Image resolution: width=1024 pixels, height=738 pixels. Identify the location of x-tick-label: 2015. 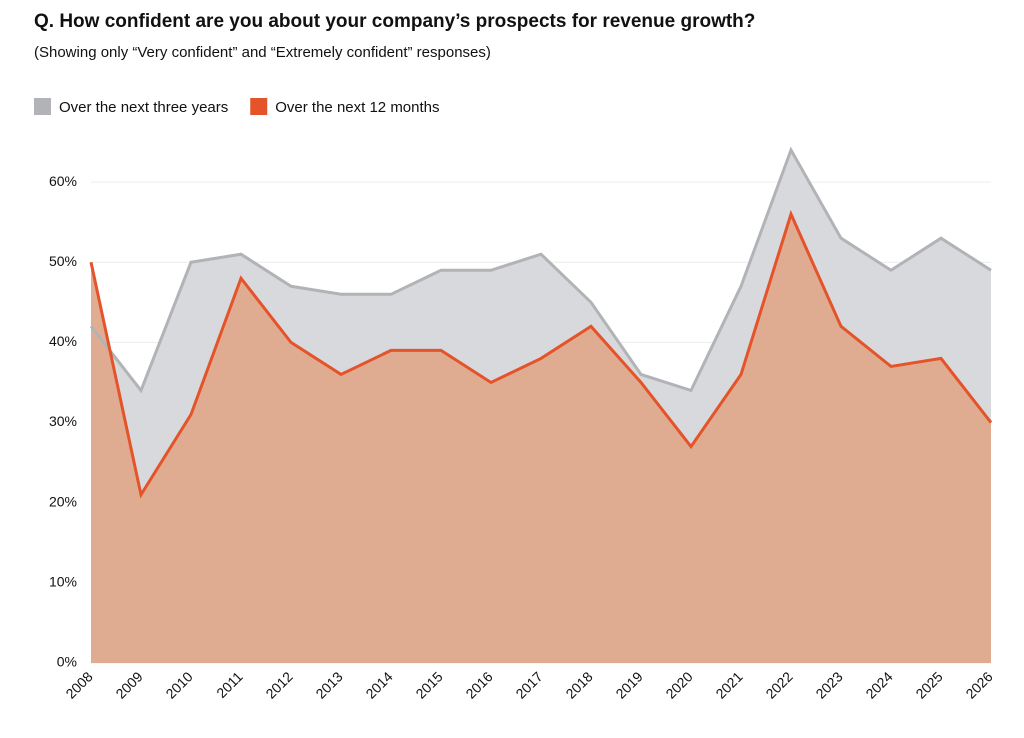
(428, 684).